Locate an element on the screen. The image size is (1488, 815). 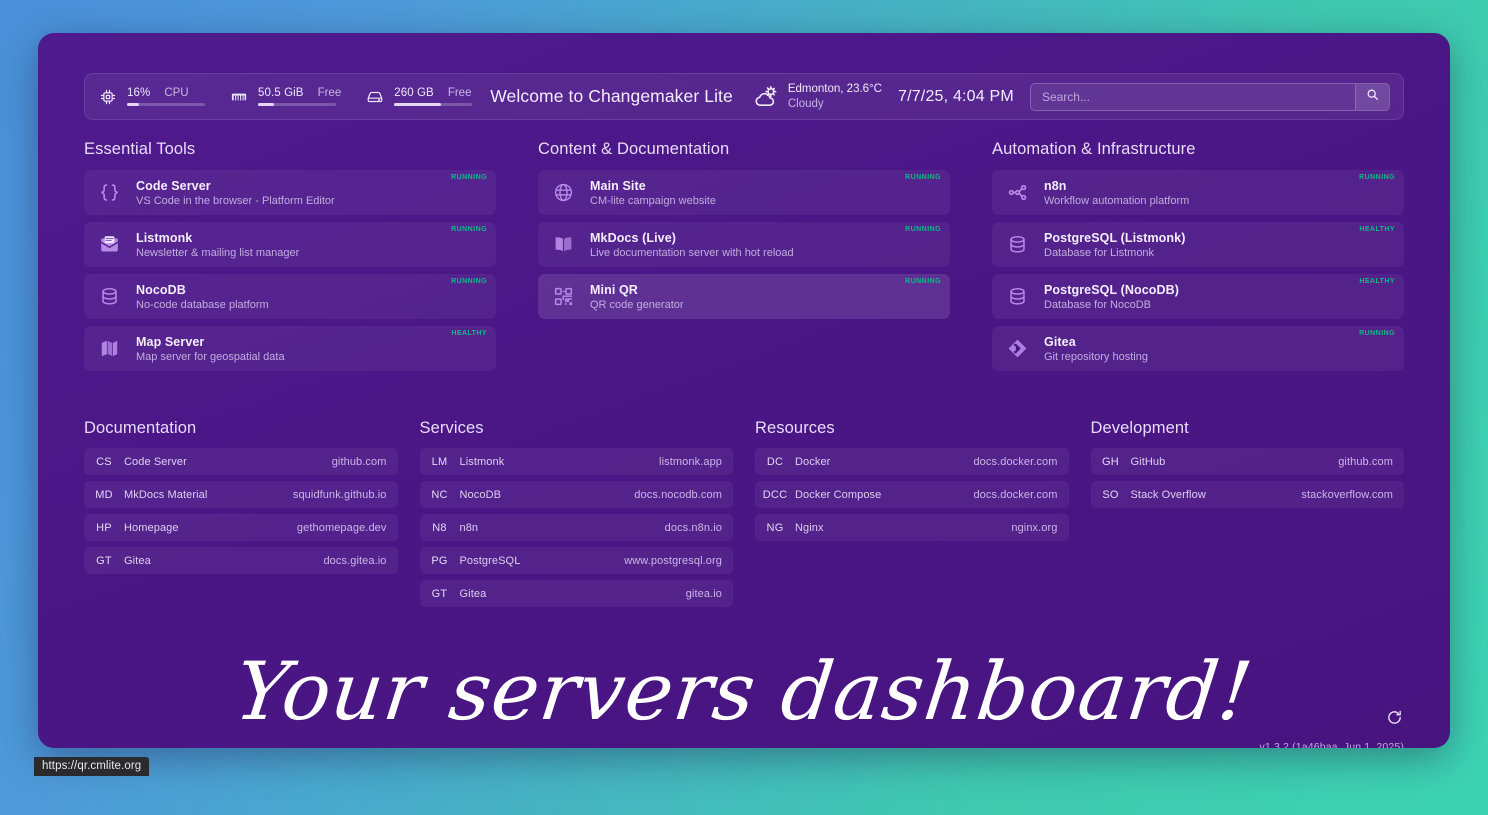
qr-code-icon is located at coordinates (563, 297).